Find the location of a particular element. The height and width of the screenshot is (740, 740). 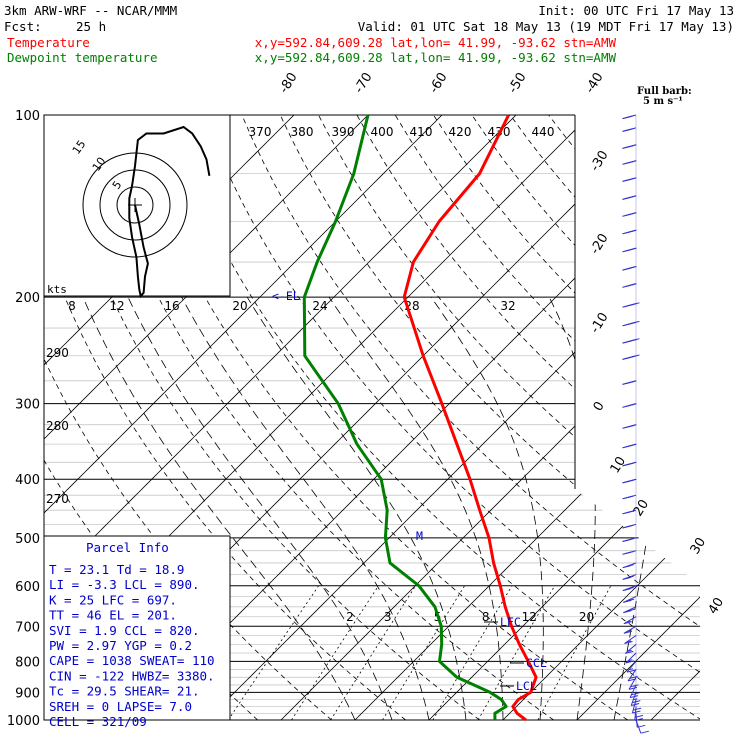

hodograph-ring is located at coordinates (135, 205).